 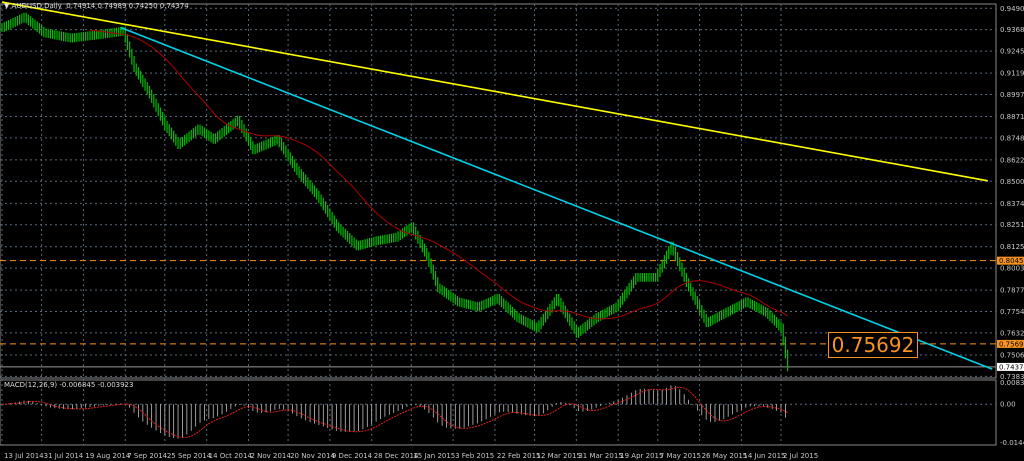 What do you see at coordinates (394, 412) in the screenshot?
I see `macd-signal-line` at bounding box center [394, 412].